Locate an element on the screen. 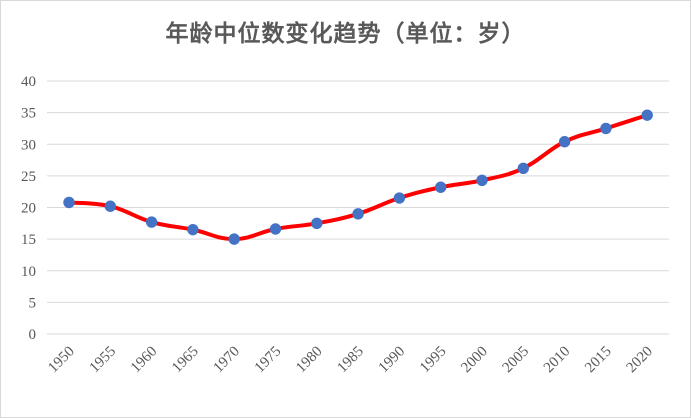 Image resolution: width=691 pixels, height=418 pixels. x-tick-label: 2010 is located at coordinates (557, 360).